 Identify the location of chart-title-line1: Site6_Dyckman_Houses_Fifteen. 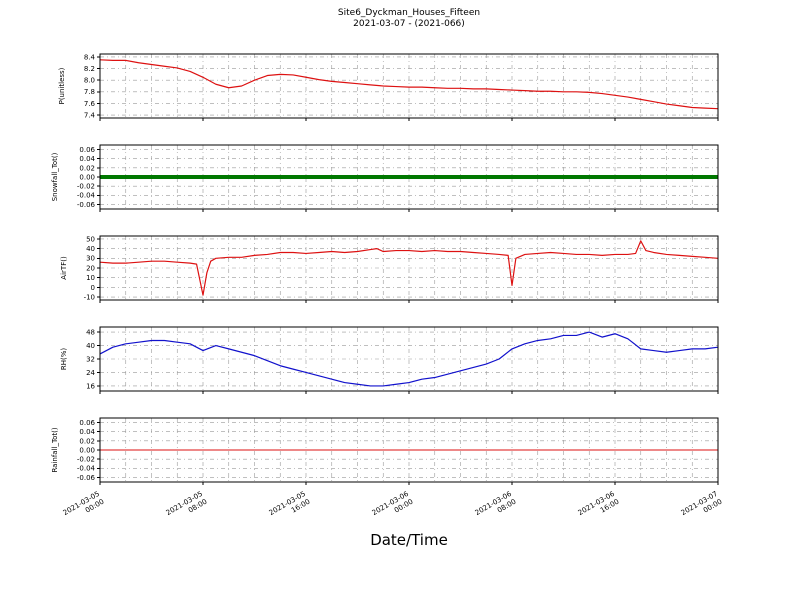
(409, 13).